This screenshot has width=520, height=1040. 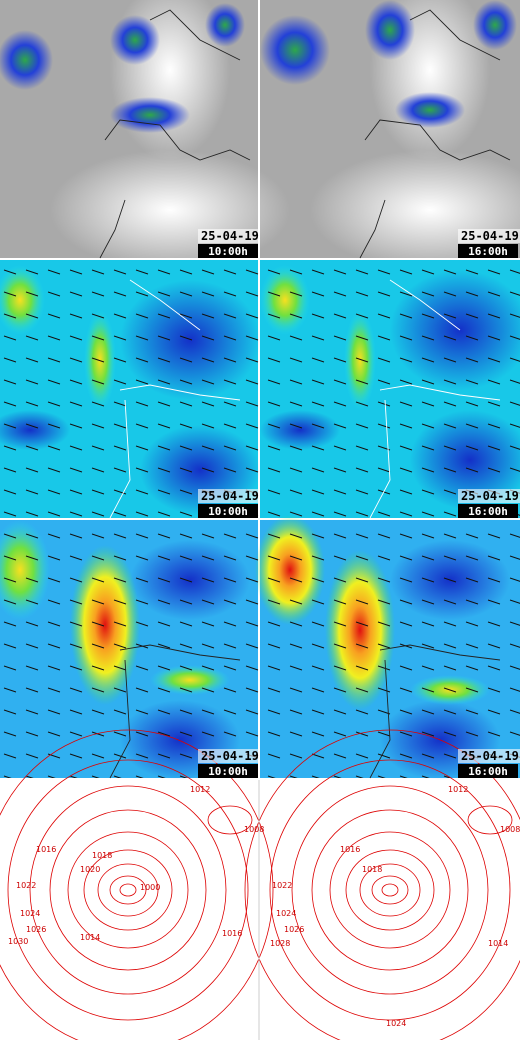 I want to click on isobar-label: 1000, so click(x=150, y=887).